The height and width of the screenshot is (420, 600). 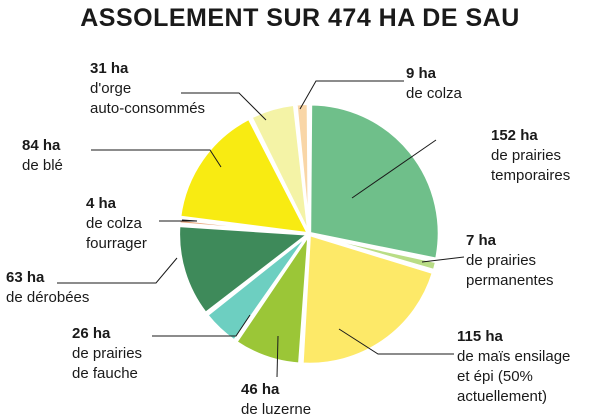 I want to click on slice-label-1: 152 ha de prairies temporaires, so click(x=530, y=156).